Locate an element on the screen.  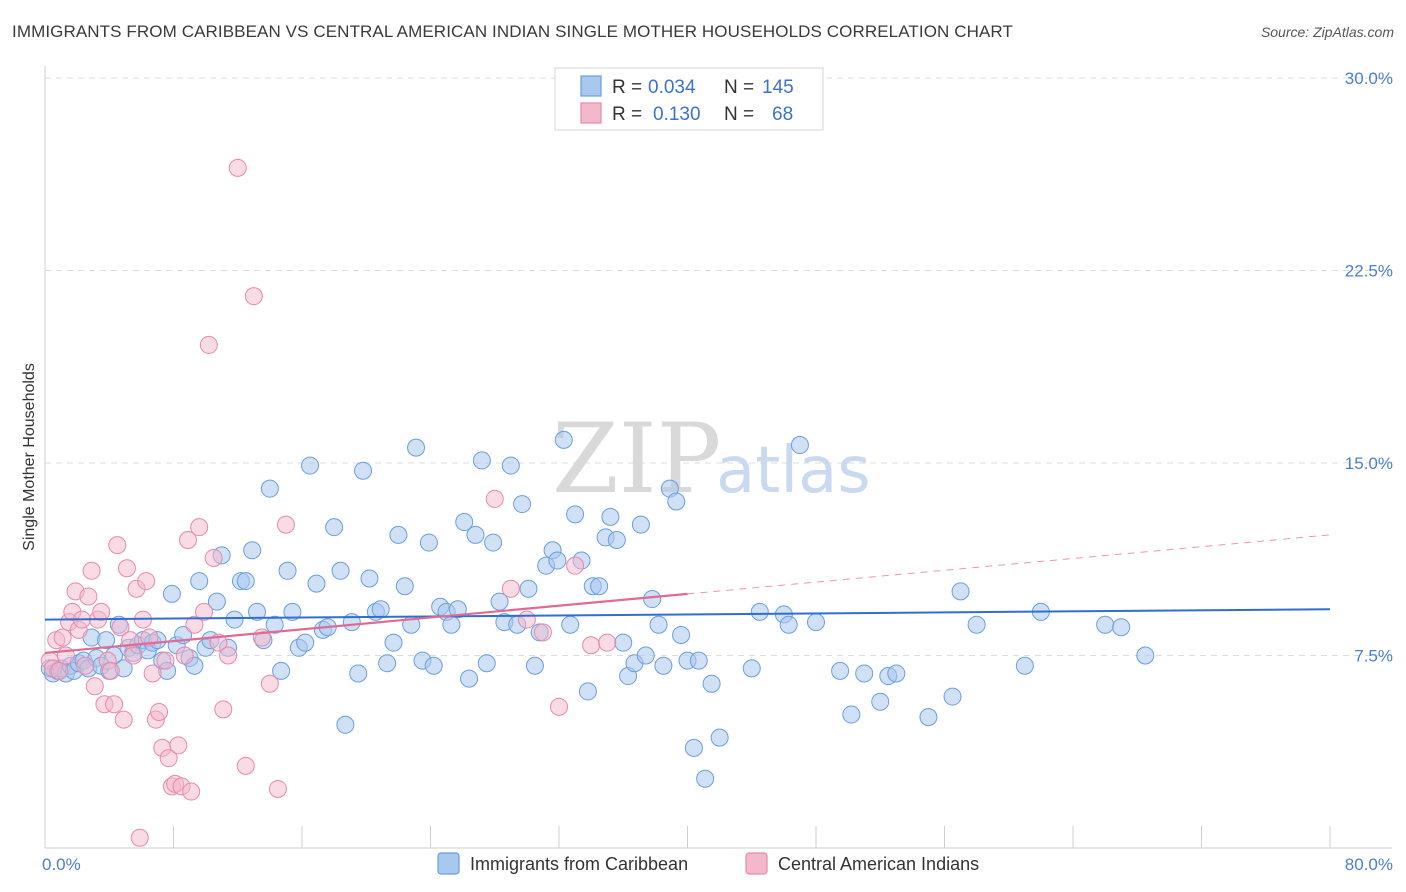
stats-box: R = 0.034 N = 145 R = 0.130 N = 68 is located at coordinates (689, 99).